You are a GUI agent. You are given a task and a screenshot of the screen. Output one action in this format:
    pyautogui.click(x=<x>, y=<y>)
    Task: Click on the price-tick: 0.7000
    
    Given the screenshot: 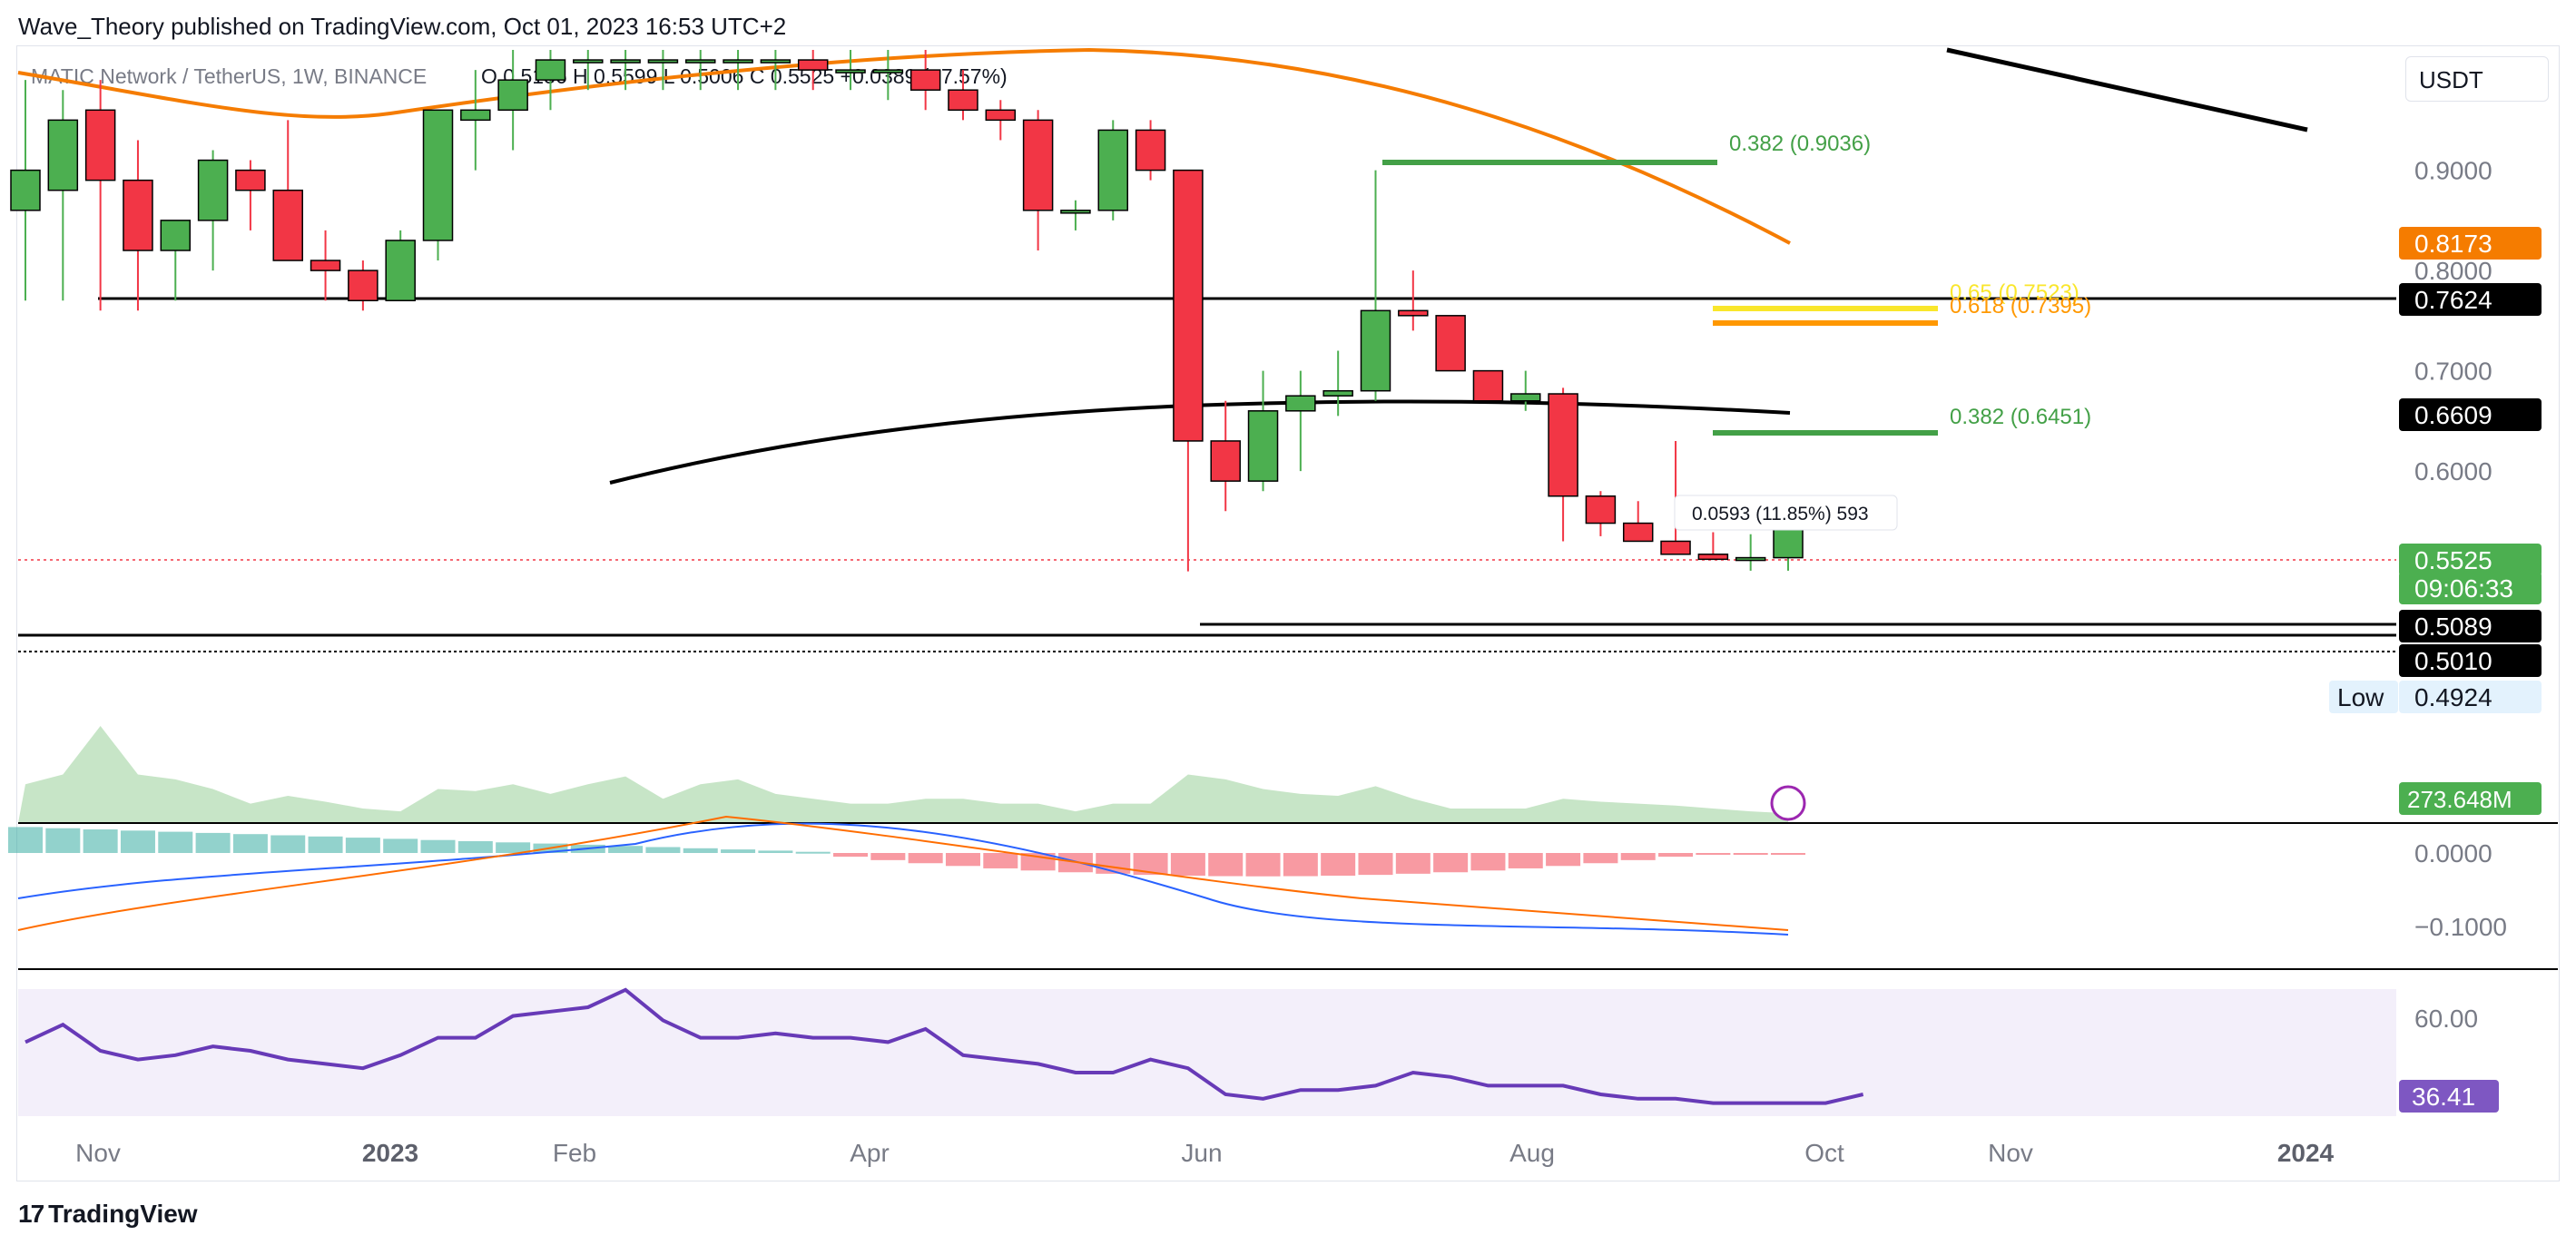 What is the action you would take?
    pyautogui.click(x=2453, y=372)
    